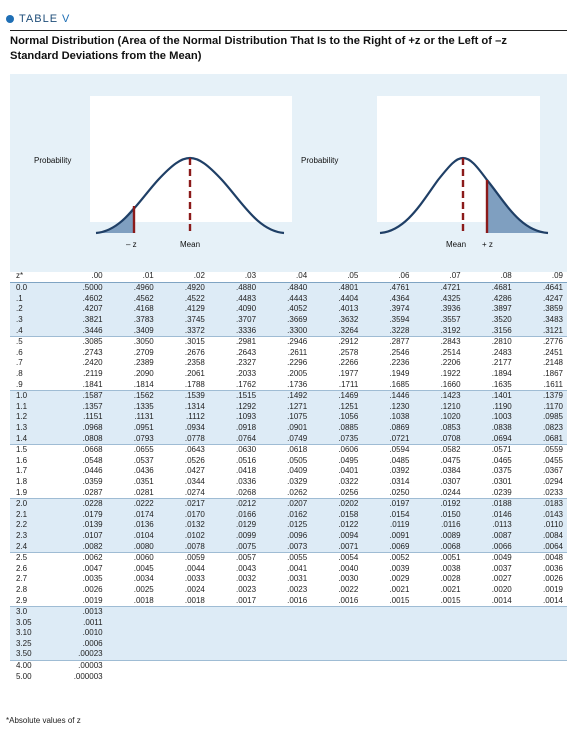 This screenshot has width=577, height=730. What do you see at coordinates (286, 515) in the screenshot?
I see `probability-cell: .0162` at bounding box center [286, 515].